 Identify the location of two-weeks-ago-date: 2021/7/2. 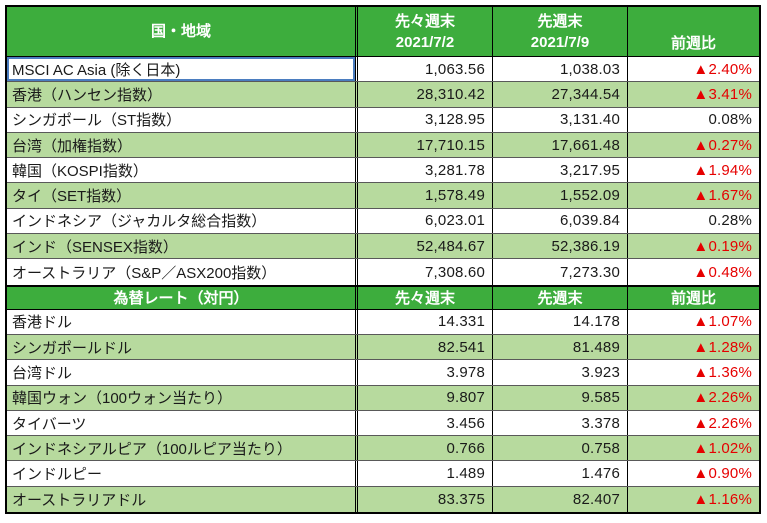
(425, 42).